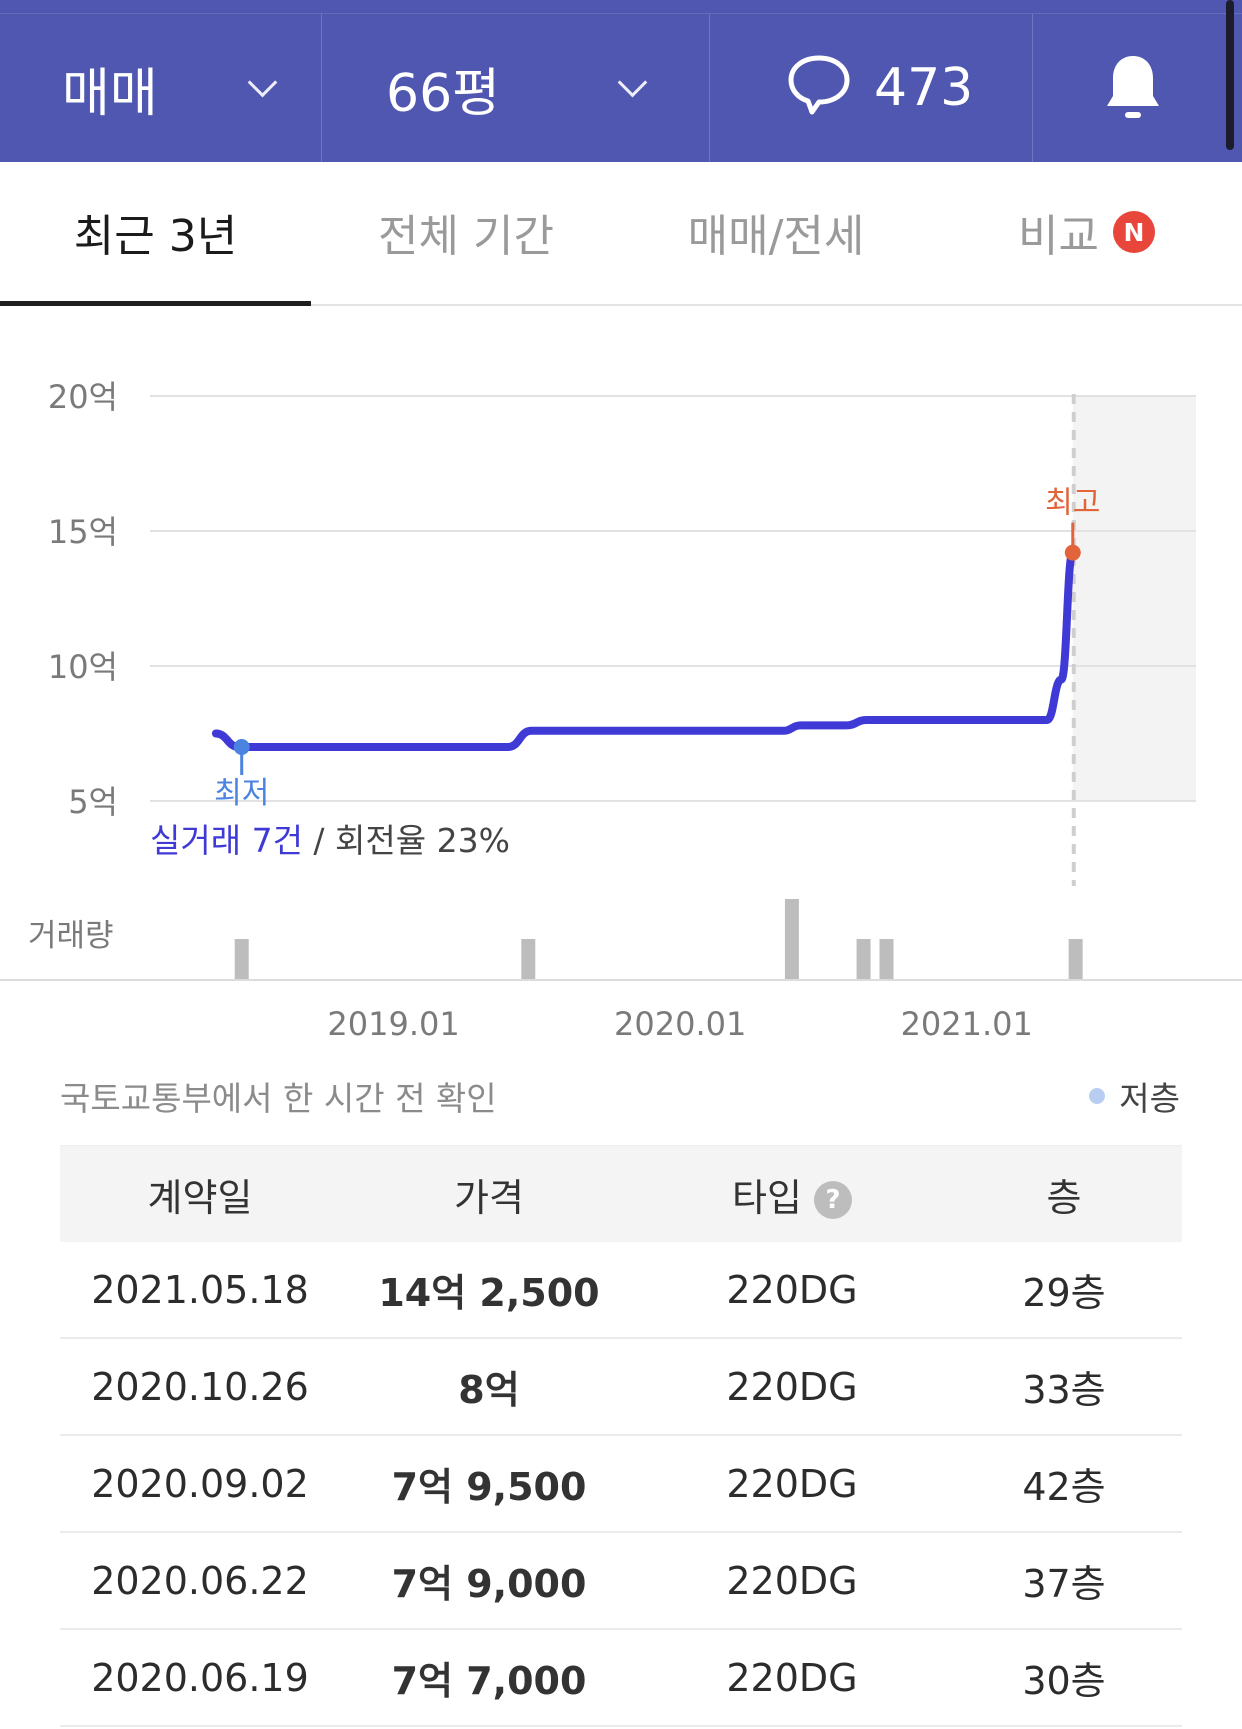 The width and height of the screenshot is (1242, 1729). What do you see at coordinates (200, 1580) in the screenshot?
I see `cell-contract-date: 2020.06.22` at bounding box center [200, 1580].